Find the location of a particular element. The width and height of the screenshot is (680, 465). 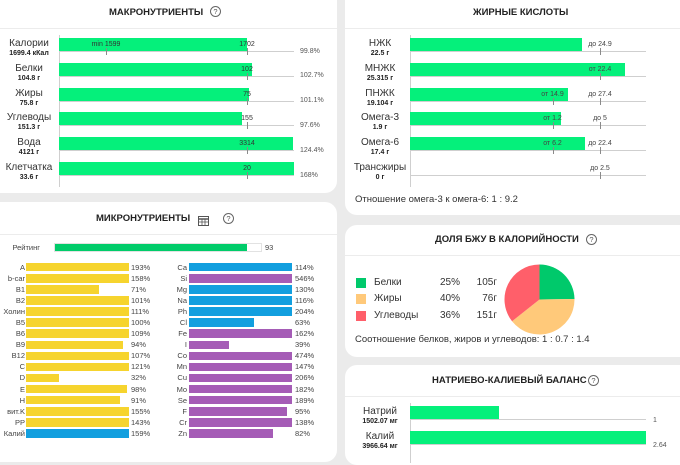

micronutrient-name: Si is located at coordinates (183, 278).